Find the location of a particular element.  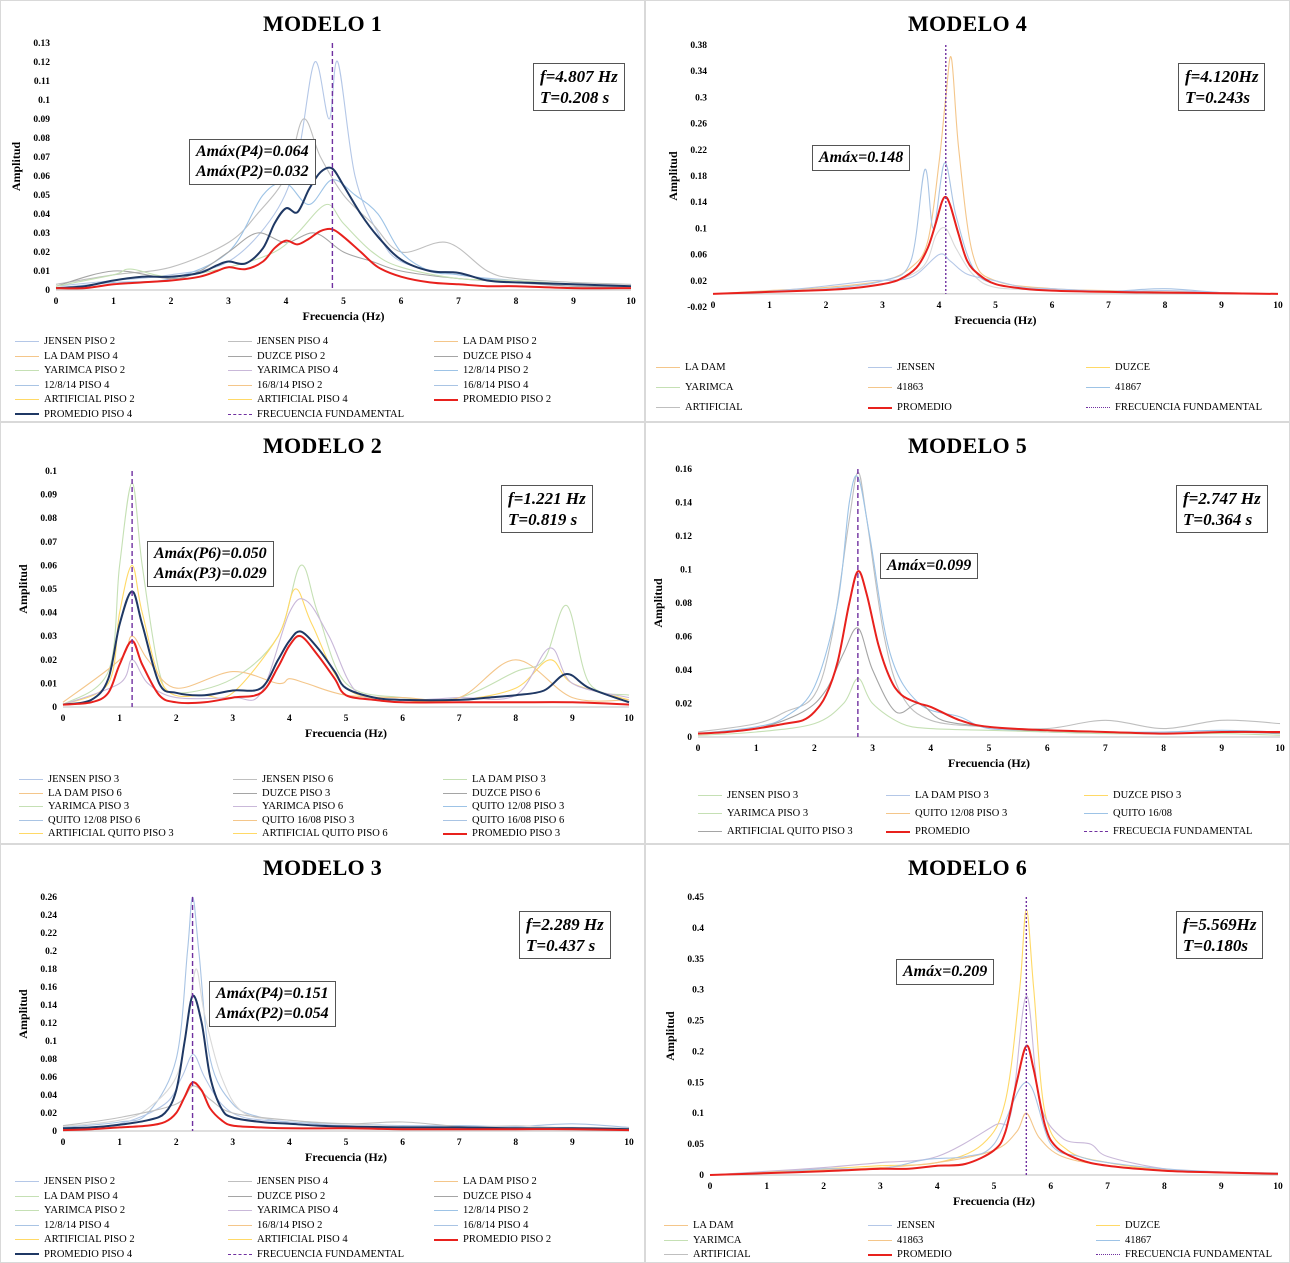

legend-label: LA DAM PISO 2 is located at coordinates (500, 341).